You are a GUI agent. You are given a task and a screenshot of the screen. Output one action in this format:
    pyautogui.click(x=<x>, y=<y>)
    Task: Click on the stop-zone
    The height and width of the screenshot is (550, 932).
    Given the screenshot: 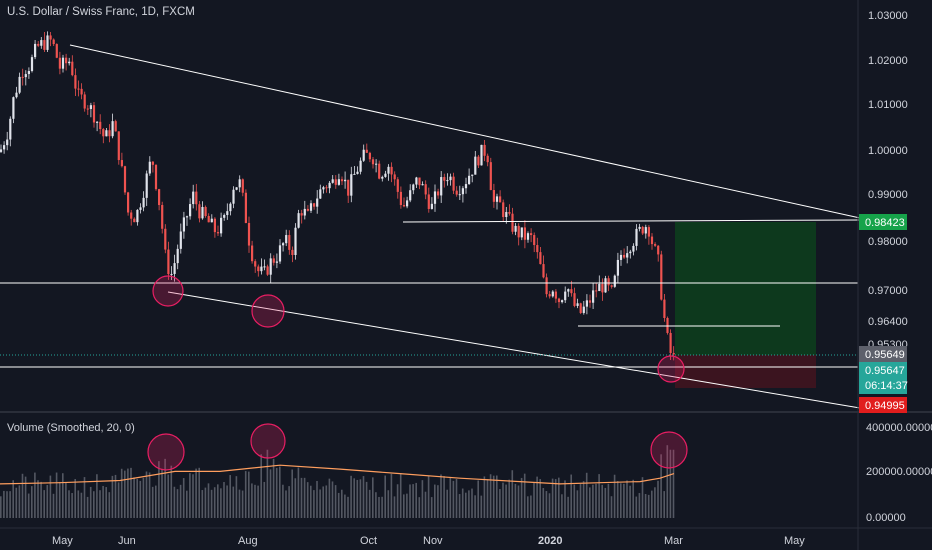 What is the action you would take?
    pyautogui.click(x=745, y=371)
    